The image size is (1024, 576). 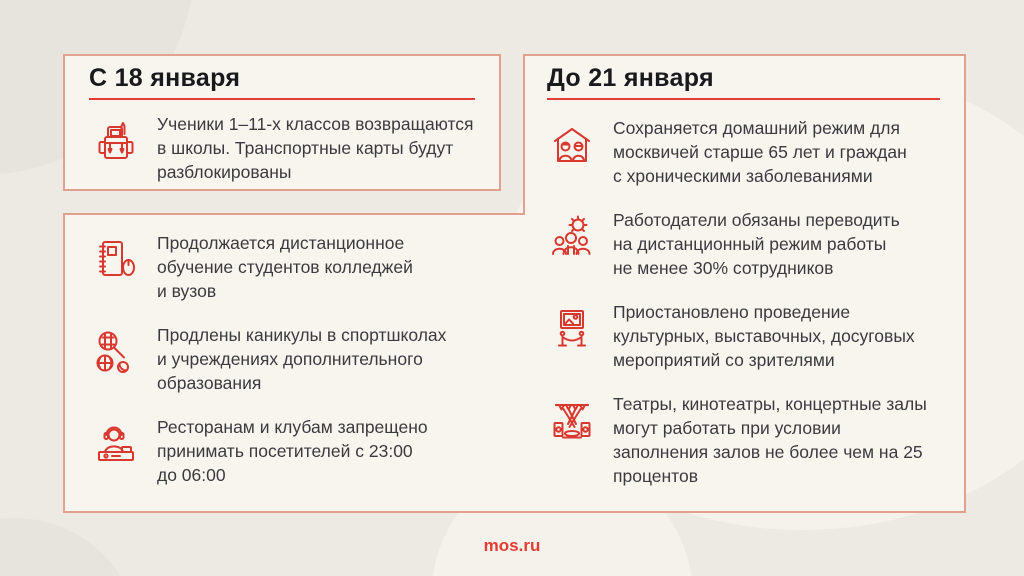 I want to click on panel-title-from-jan-18: С 18 января, so click(x=165, y=78).